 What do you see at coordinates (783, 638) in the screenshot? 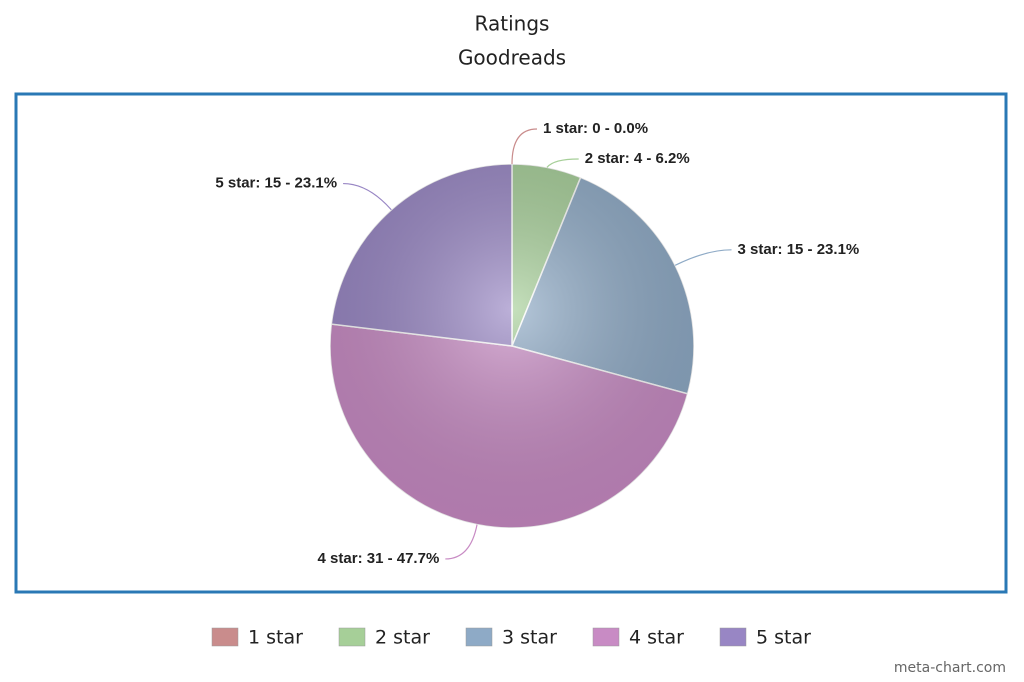
I see `legend-label: 5 star` at bounding box center [783, 638].